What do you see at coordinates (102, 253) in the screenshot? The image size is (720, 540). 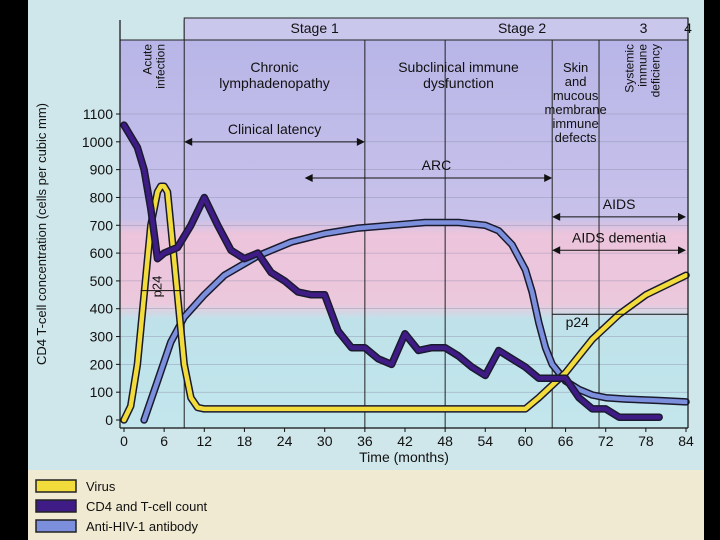 I see `y-tick-label-600: 600` at bounding box center [102, 253].